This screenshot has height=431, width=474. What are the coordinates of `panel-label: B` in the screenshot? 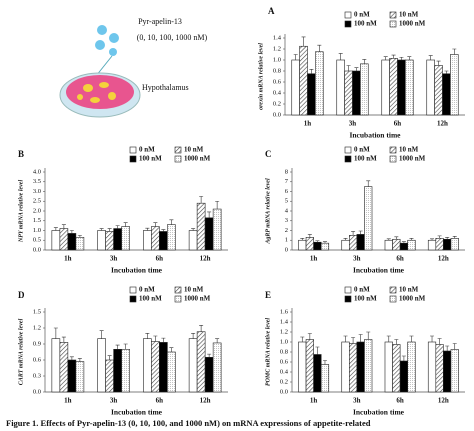 It's located at (21, 154).